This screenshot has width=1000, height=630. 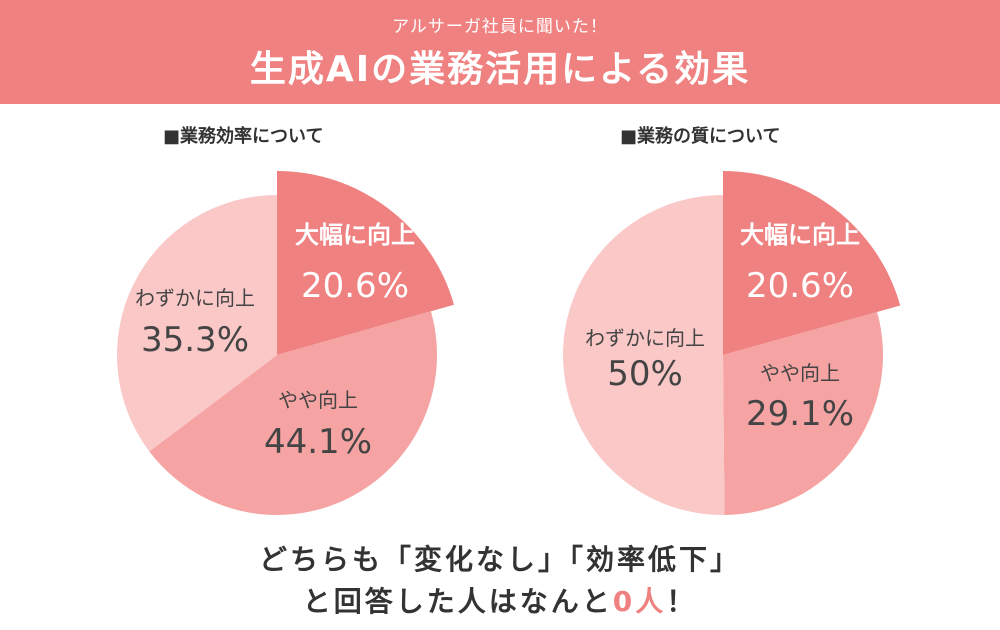 I want to click on pie-category-label-2-2: やや向上, so click(x=800, y=373).